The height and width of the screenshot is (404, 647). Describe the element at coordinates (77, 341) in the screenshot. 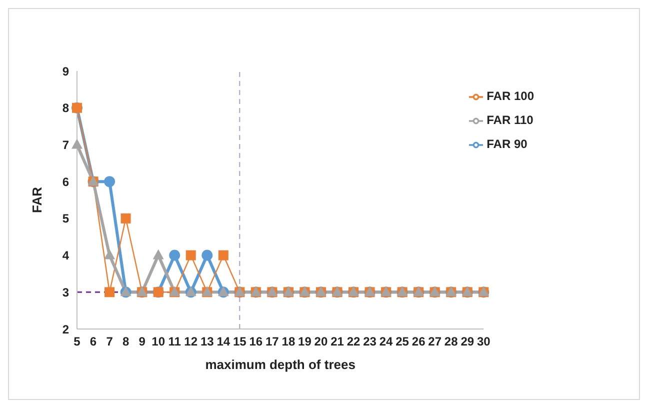

I see `x-tick-label: 5` at that location.